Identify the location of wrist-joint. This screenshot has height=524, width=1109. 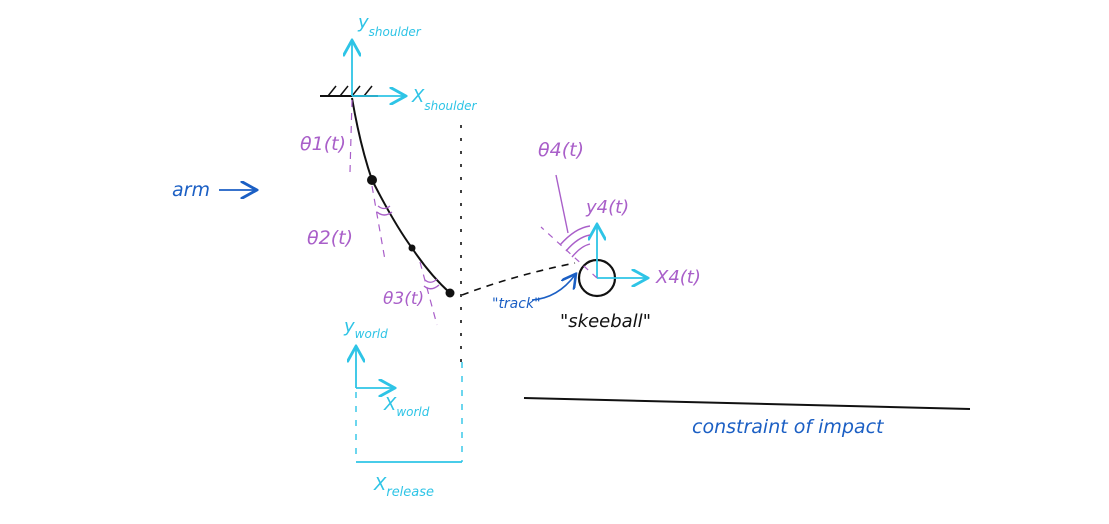
(412, 248).